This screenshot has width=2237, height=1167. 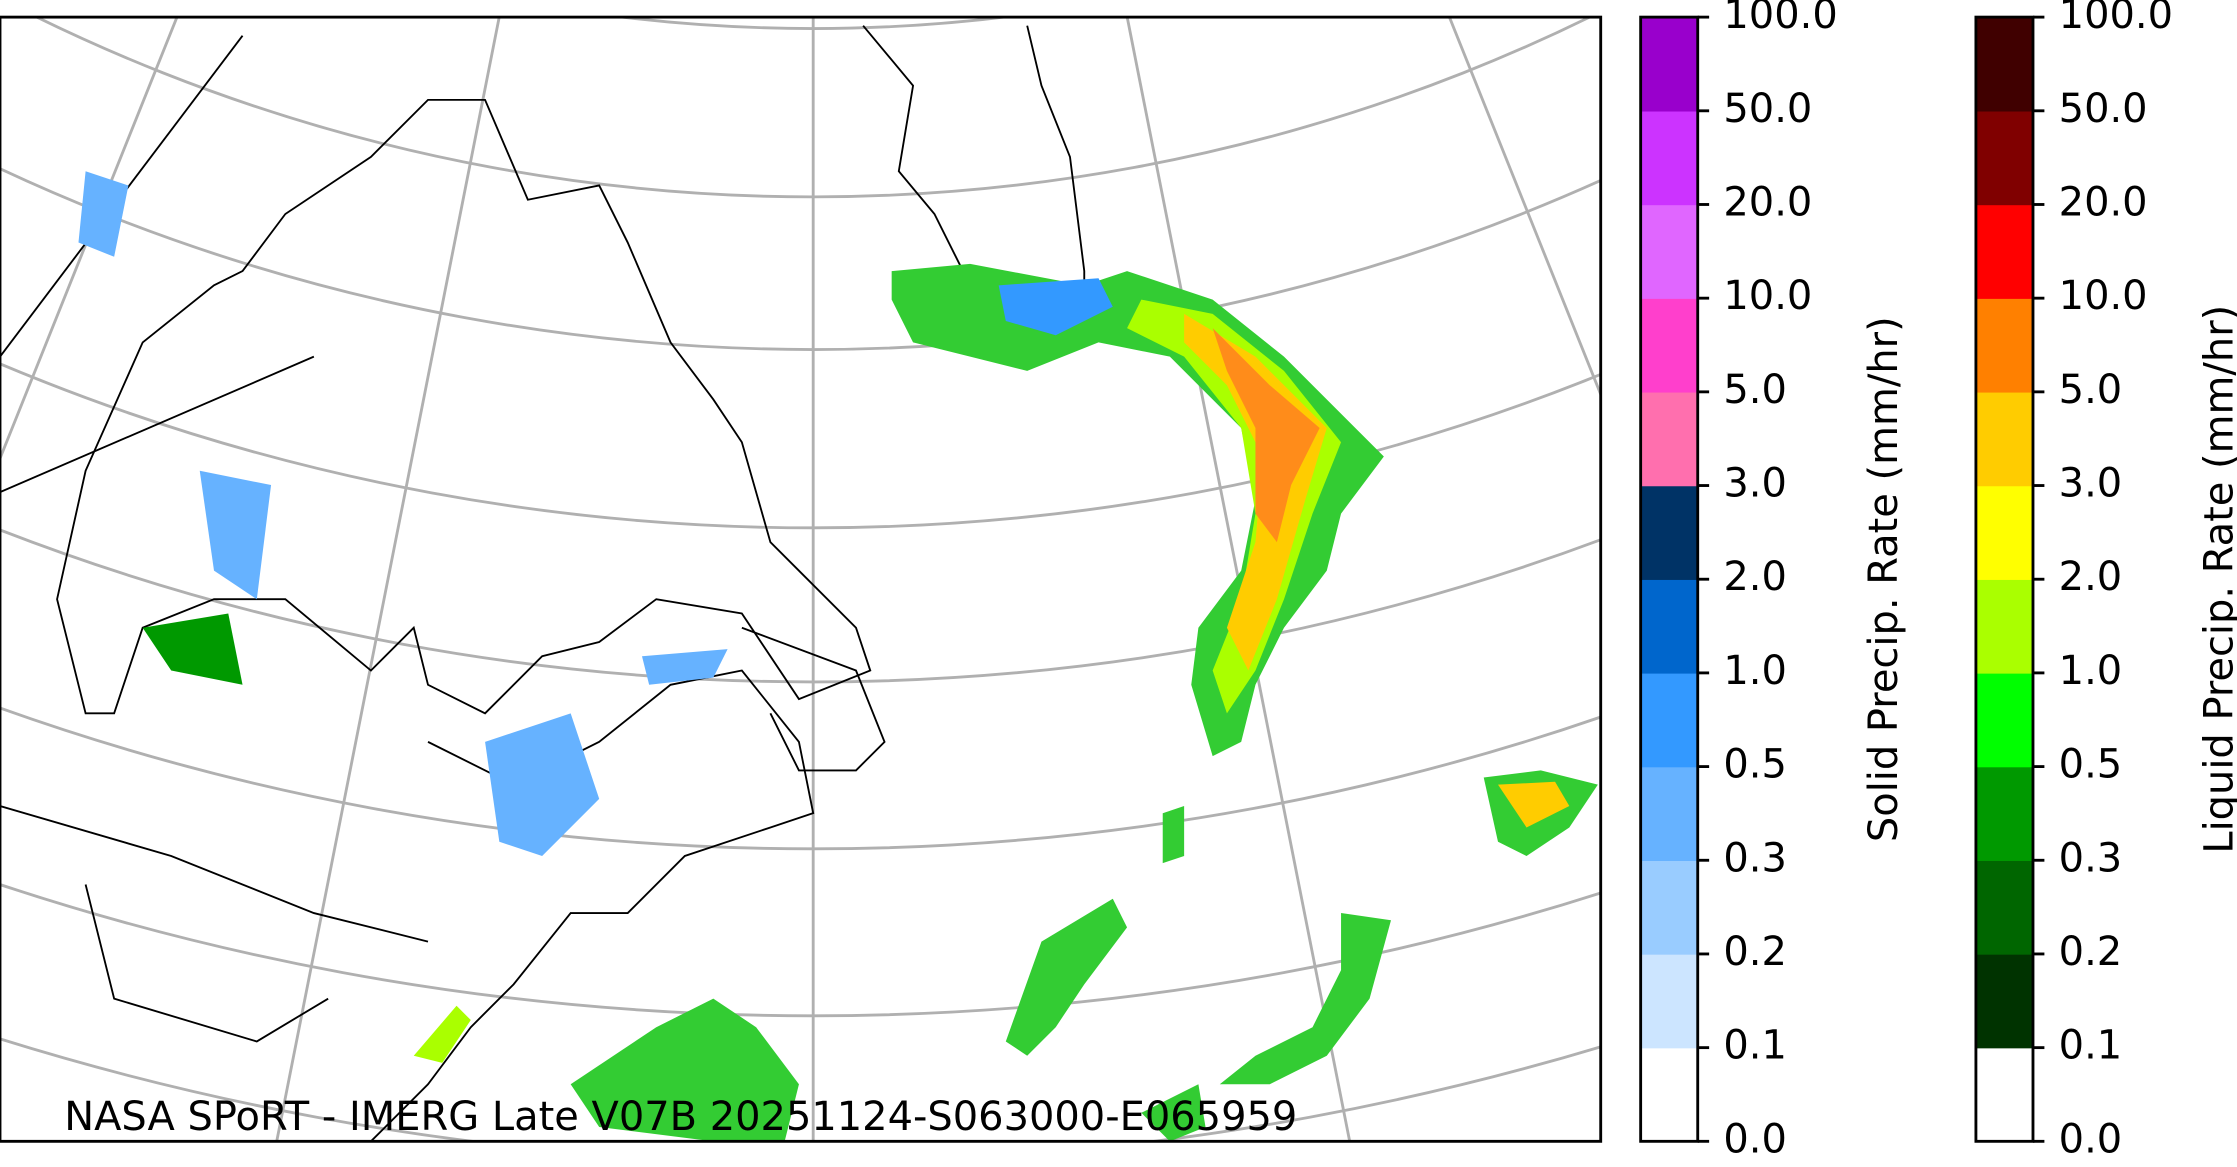 I want to click on colorbar-label: Liquid Precip. Rate (mm/hr), so click(x=2216, y=579).